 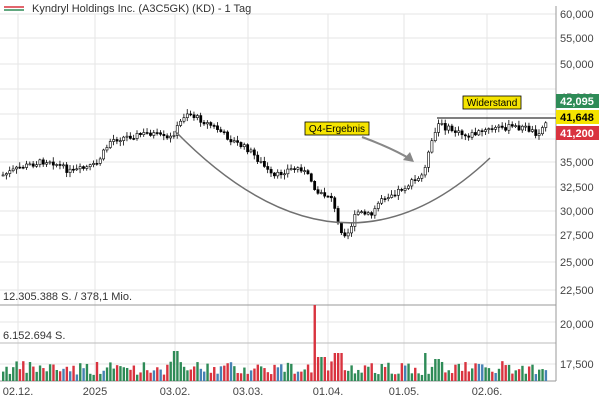 I want to click on x-tick-label: 02.12., so click(x=18, y=392).